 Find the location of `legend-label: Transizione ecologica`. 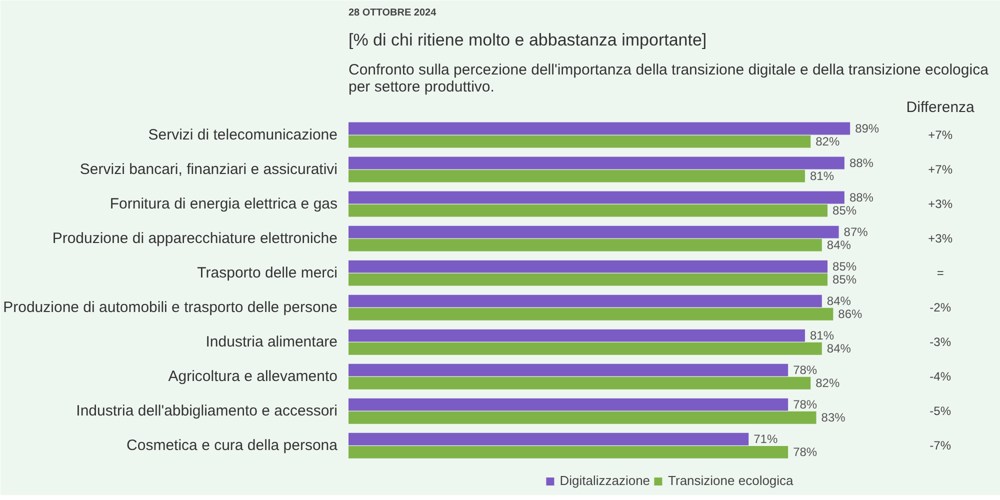

legend-label: Transizione ecologica is located at coordinates (731, 480).